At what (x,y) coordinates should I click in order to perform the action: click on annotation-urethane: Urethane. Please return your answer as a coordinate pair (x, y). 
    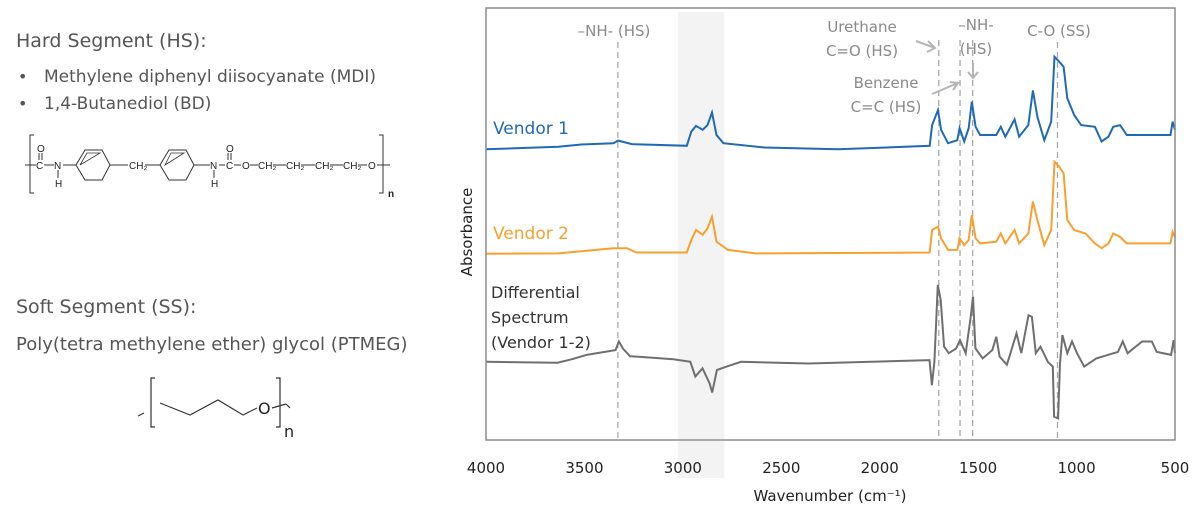
    Looking at the image, I should click on (861, 27).